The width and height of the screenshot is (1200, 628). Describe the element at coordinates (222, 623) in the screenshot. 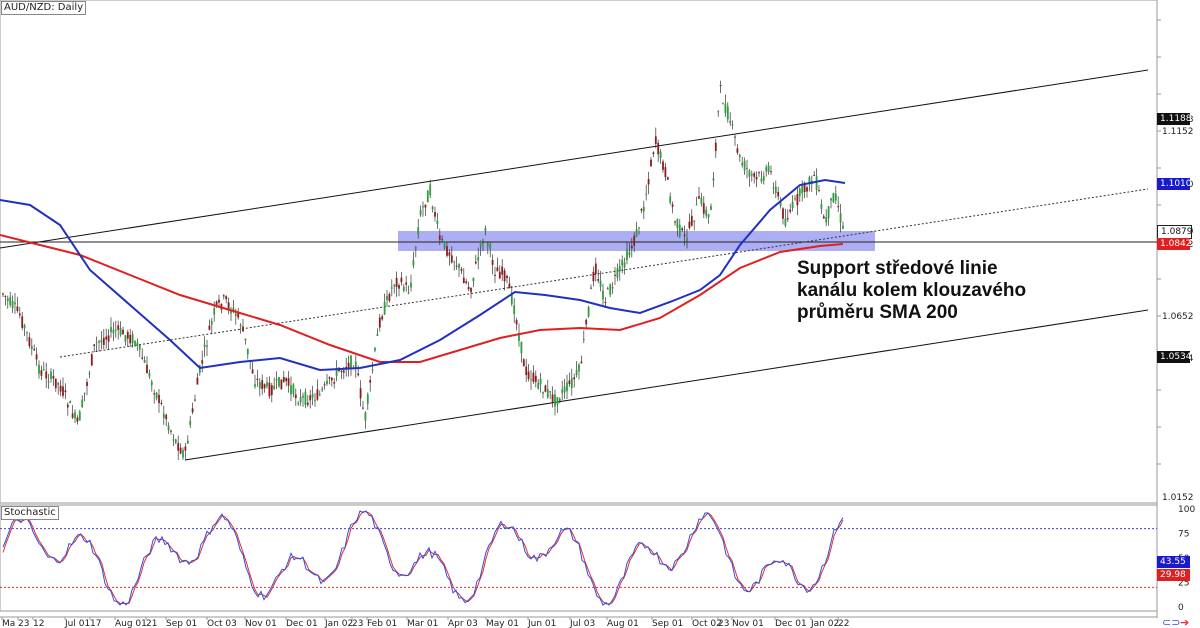

I see `time-tick-label: Oct 03` at that location.